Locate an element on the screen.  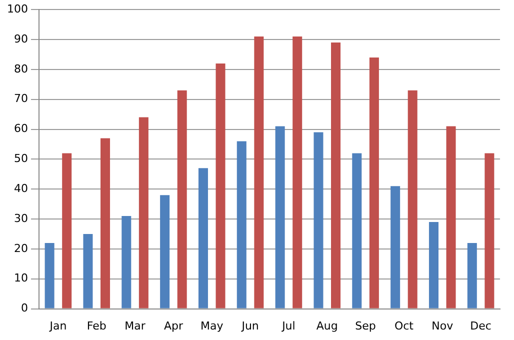
y-tick-label: 30 is located at coordinates (21, 218).